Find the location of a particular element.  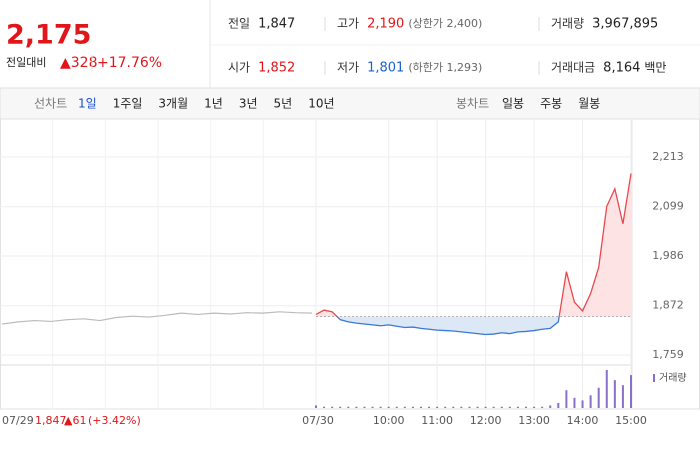

prev-date: 07/29 is located at coordinates (18, 420).